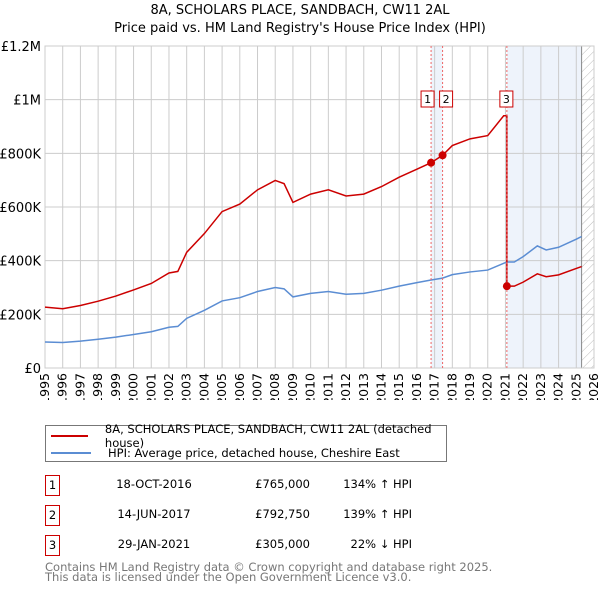  What do you see at coordinates (27, 101) in the screenshot?
I see `y-tick-label: £1M` at bounding box center [27, 101].